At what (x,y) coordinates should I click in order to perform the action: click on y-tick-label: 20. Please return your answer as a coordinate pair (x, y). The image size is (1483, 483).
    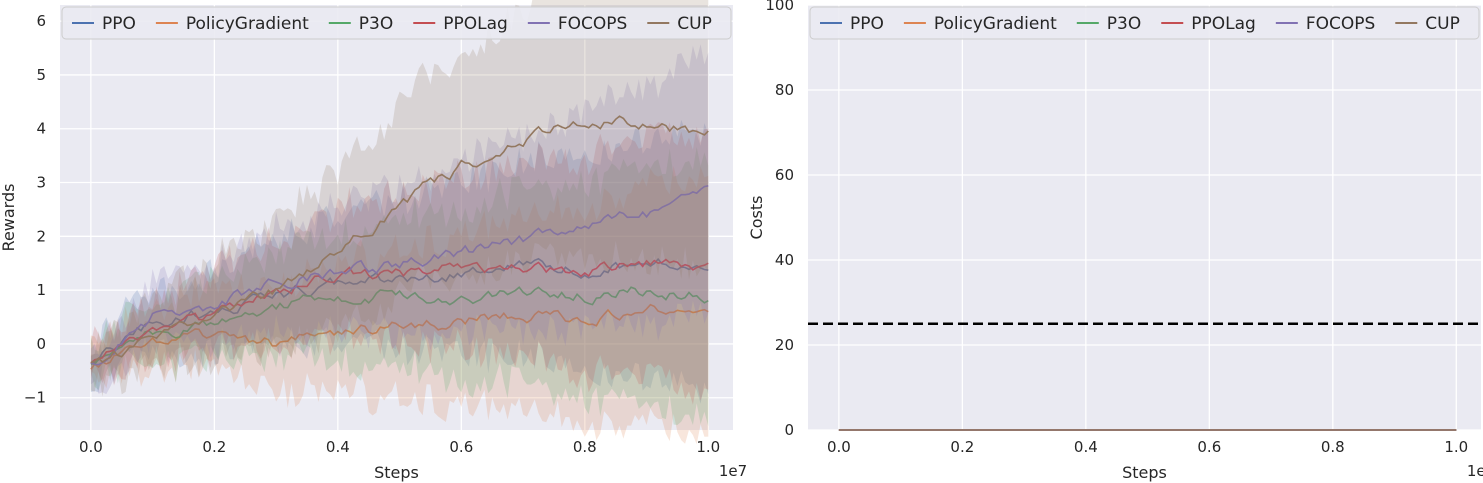
    Looking at the image, I should click on (784, 345).